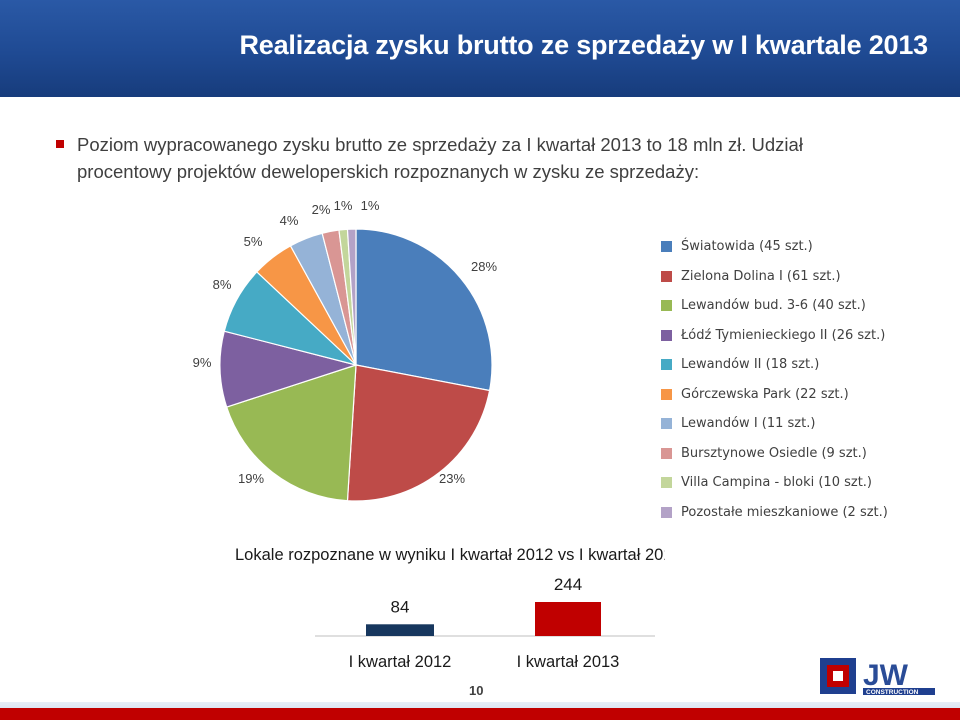  I want to click on bar-category-label: I kwartał 2013, so click(568, 662).